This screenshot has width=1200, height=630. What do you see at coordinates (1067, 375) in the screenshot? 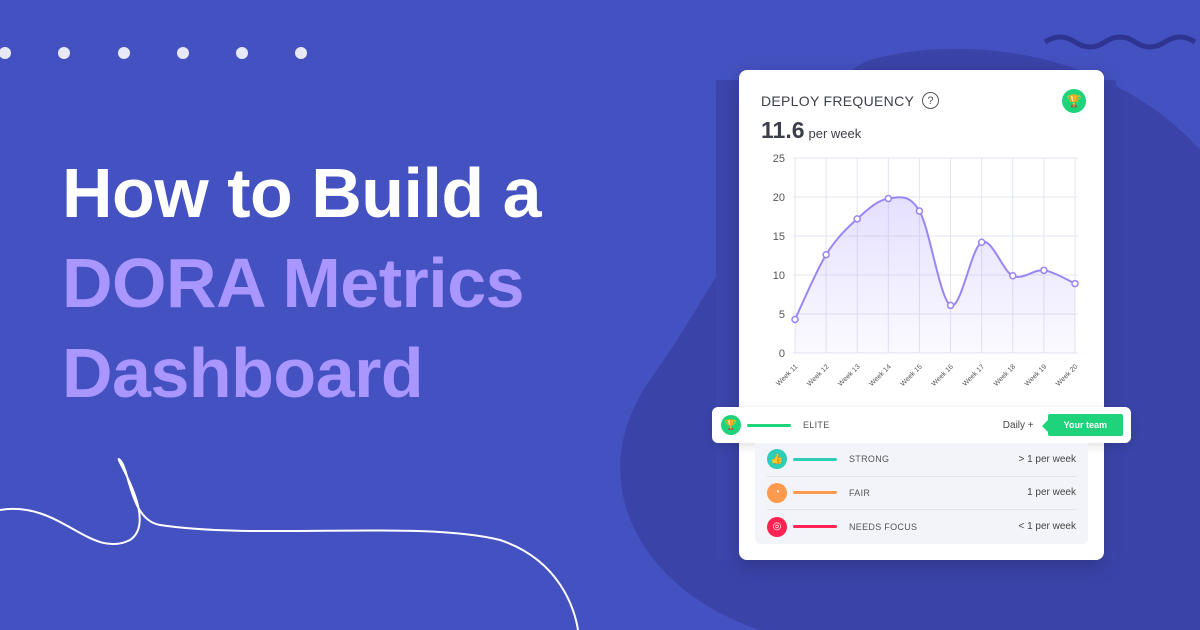
I see `x-tick-label: Week 20` at bounding box center [1067, 375].